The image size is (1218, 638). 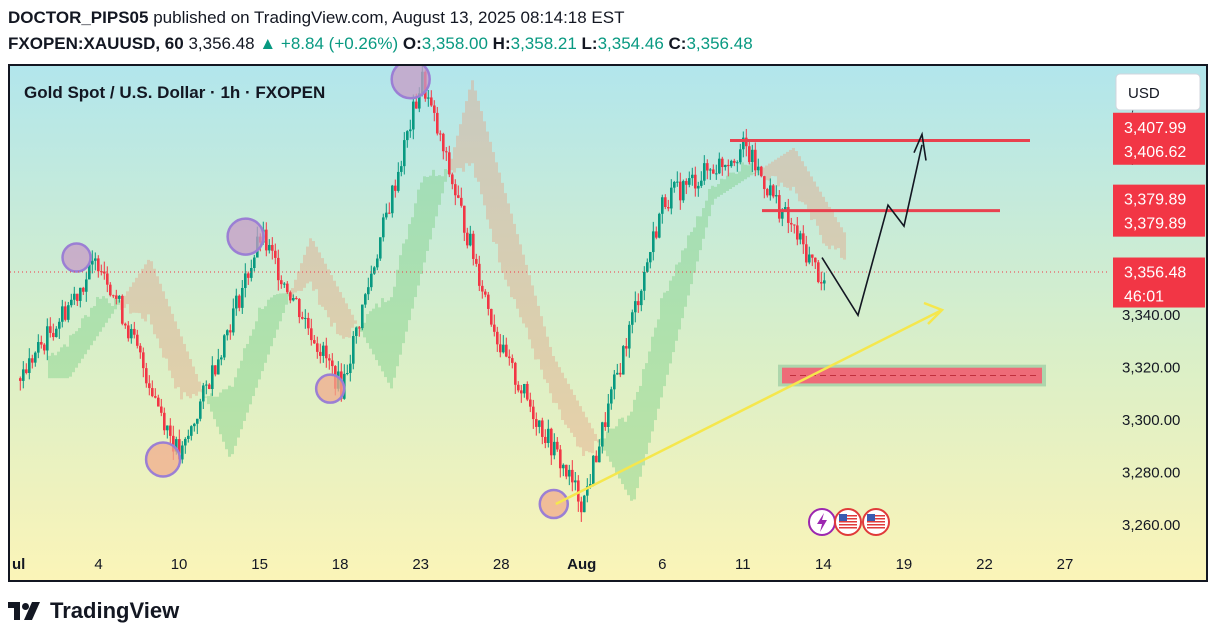 I want to click on event-lightning-icon, so click(x=822, y=522).